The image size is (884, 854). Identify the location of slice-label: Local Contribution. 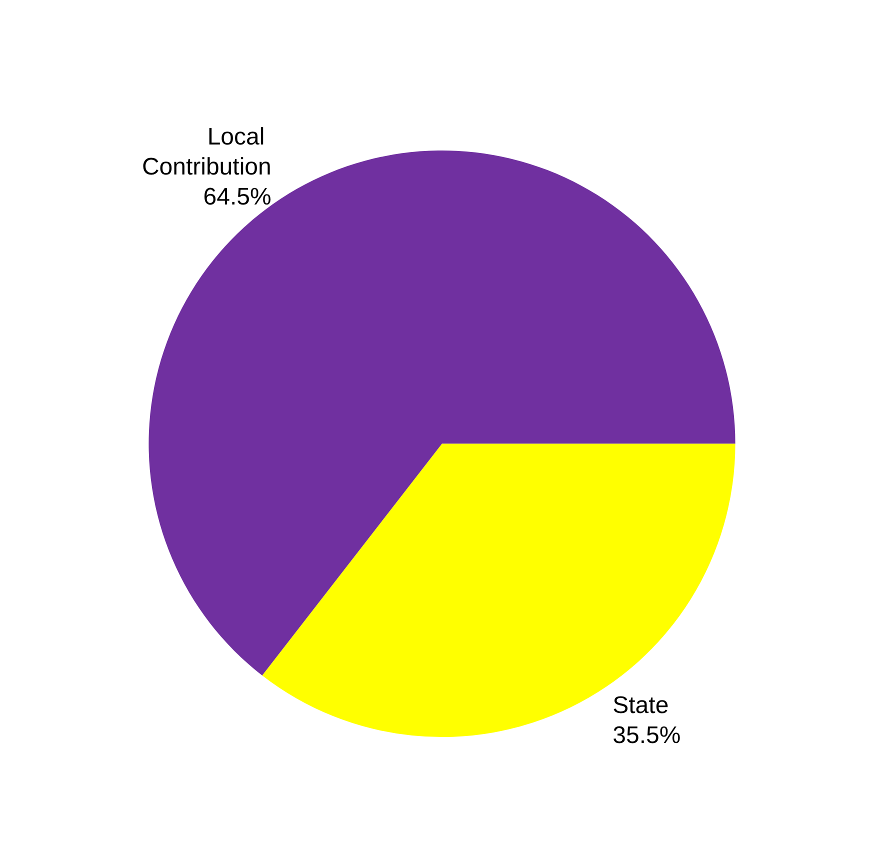
(207, 151).